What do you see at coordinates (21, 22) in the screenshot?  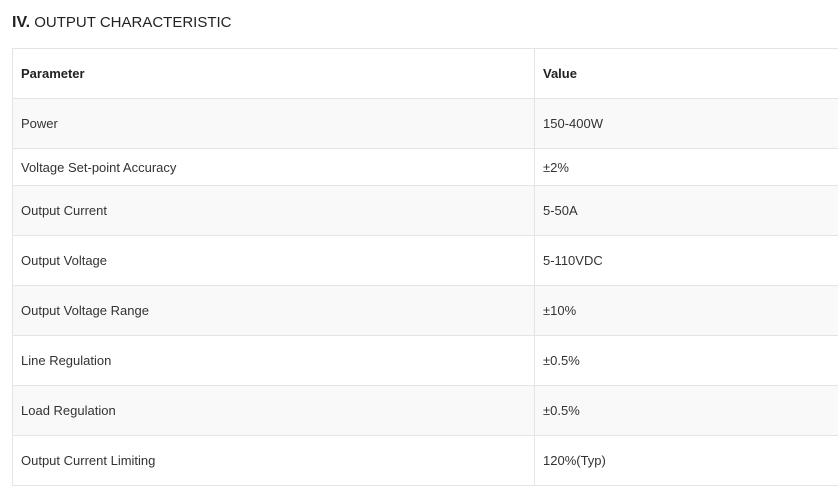 I see `section-number: IV.` at bounding box center [21, 22].